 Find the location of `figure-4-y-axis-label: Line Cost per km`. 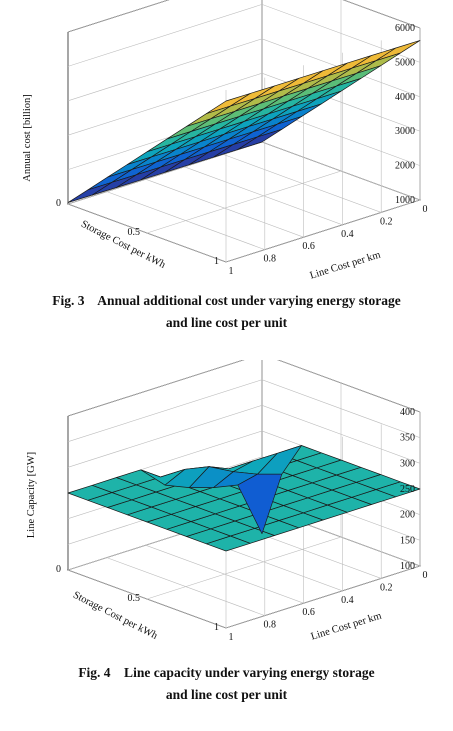

figure-4-y-axis-label: Line Cost per km is located at coordinates (346, 627).